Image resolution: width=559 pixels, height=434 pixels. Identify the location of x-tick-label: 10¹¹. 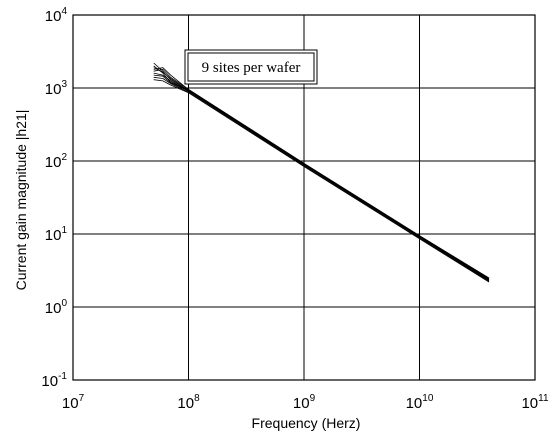
(535, 402).